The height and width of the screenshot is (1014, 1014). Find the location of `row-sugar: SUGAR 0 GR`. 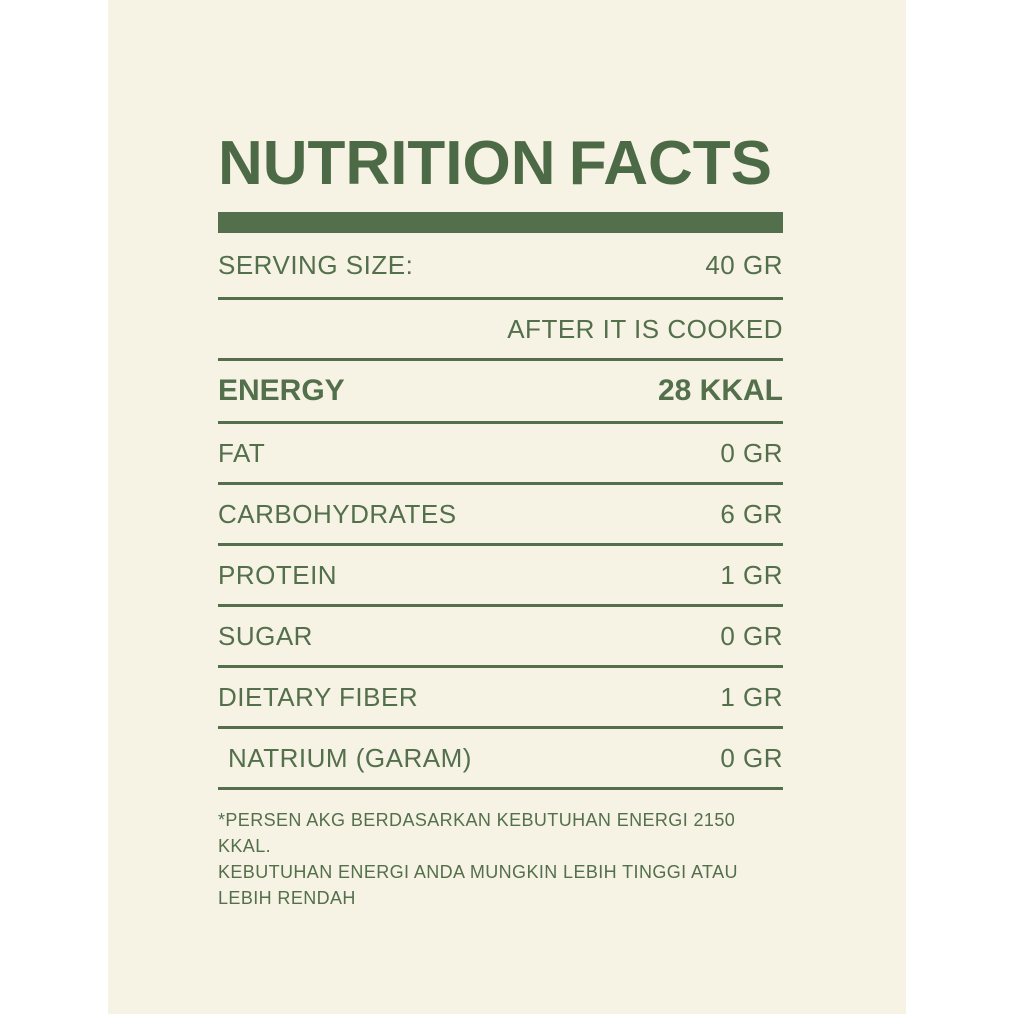

row-sugar: SUGAR 0 GR is located at coordinates (500, 637).